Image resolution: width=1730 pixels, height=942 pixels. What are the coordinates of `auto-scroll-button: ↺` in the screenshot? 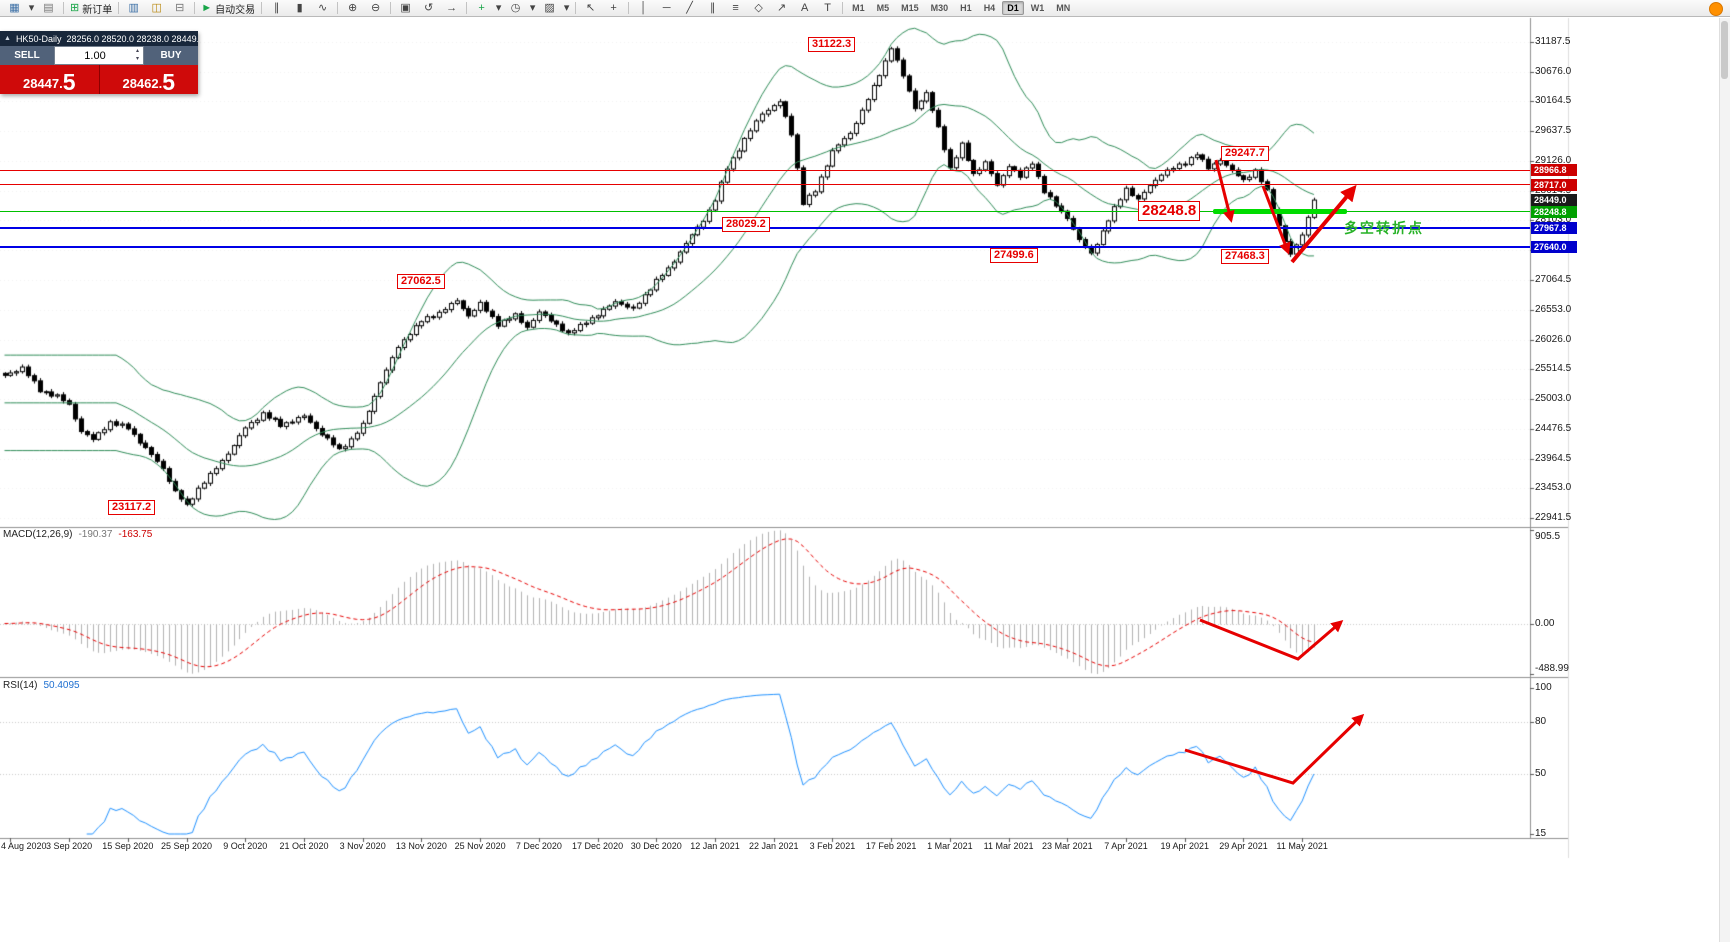 It's located at (428, 8).